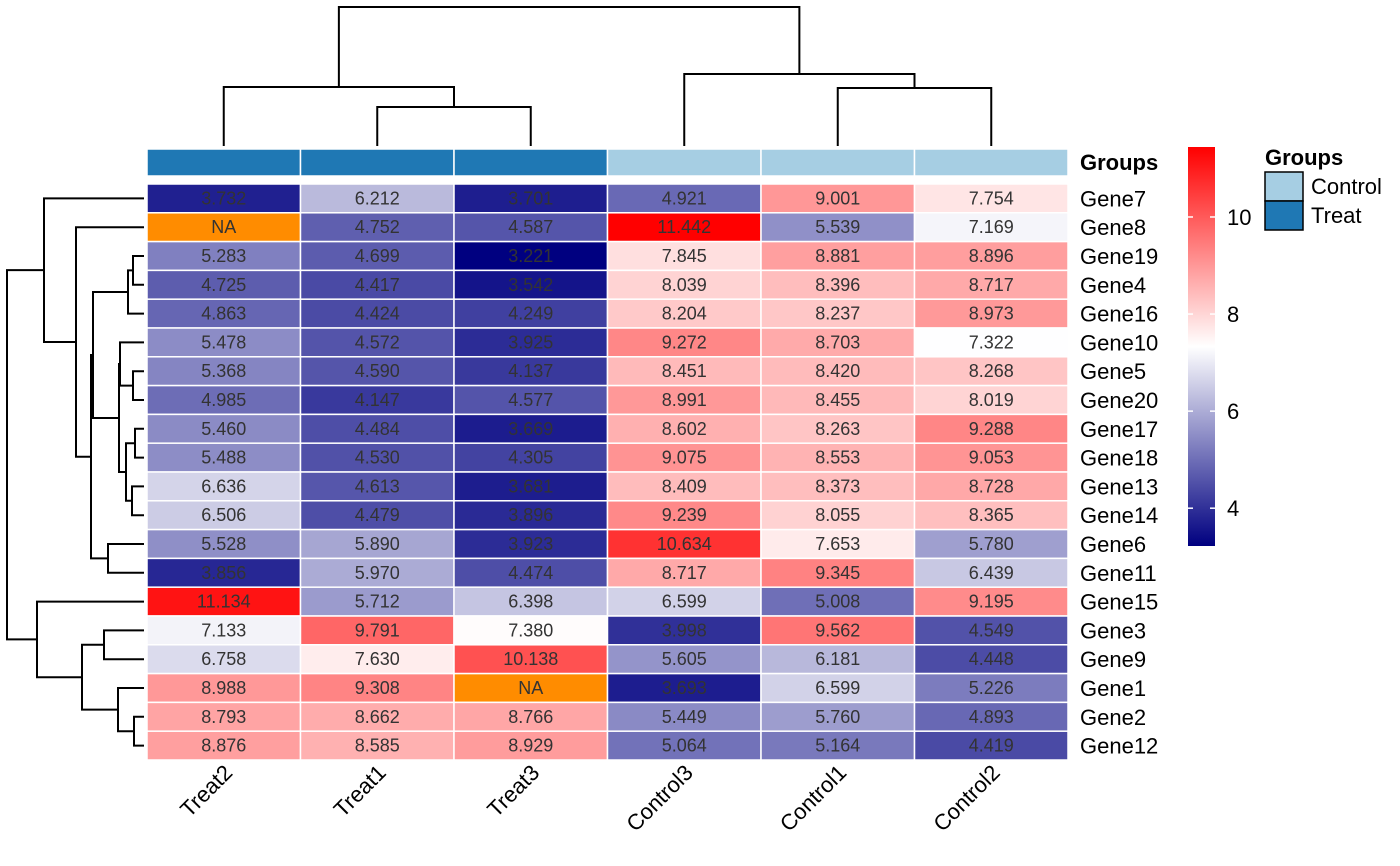 The image size is (1400, 866). Describe the element at coordinates (1113, 198) in the screenshot. I see `row-label: Gene7` at that location.